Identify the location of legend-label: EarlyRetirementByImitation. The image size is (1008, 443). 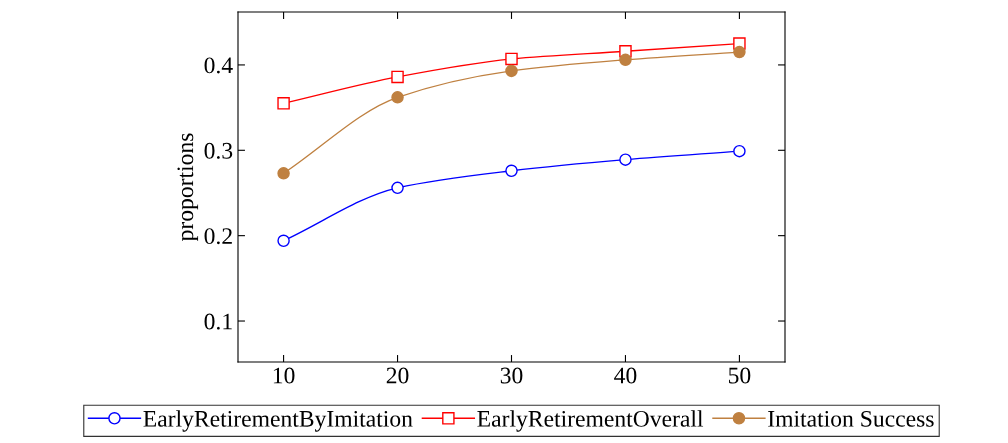
(278, 421).